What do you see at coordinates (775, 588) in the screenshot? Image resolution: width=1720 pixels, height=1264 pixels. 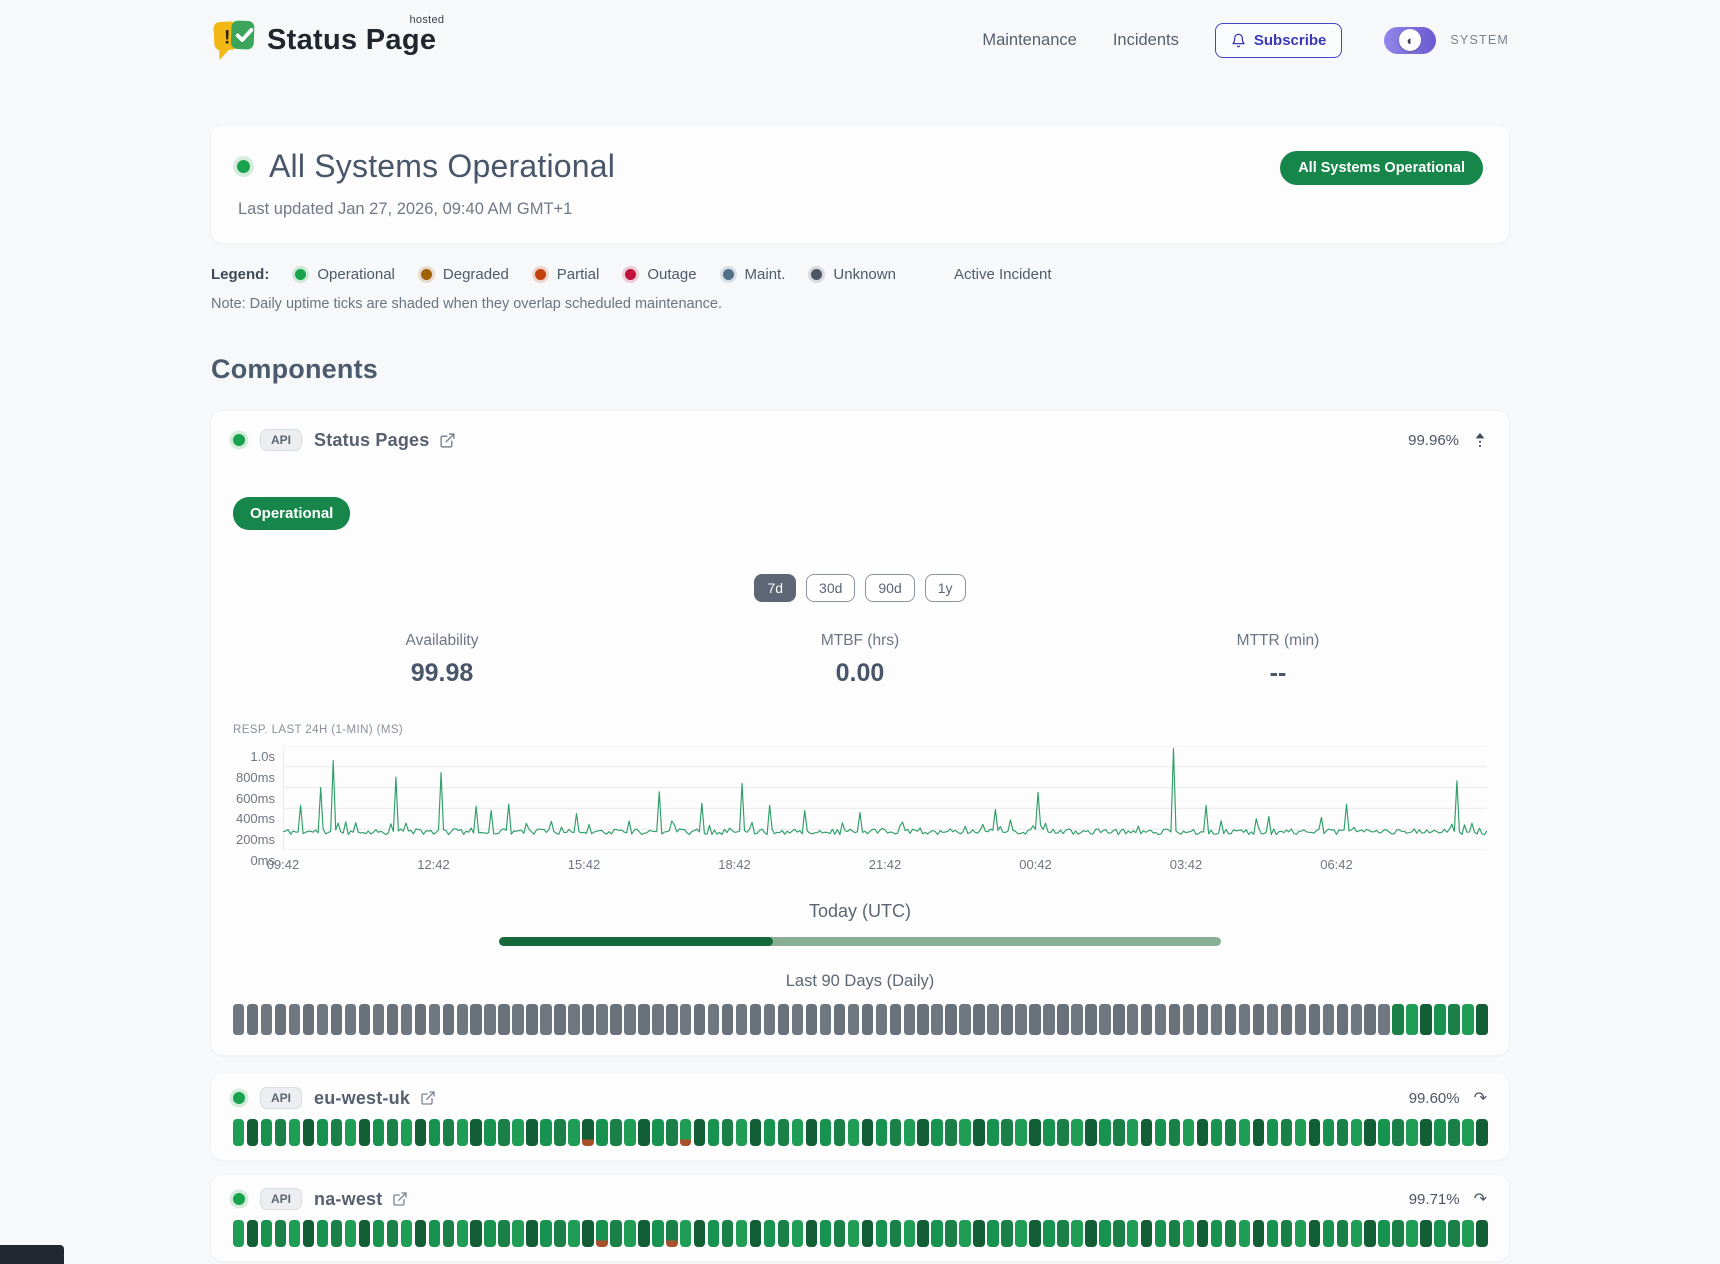 I see `range-button-7d: 7d` at bounding box center [775, 588].